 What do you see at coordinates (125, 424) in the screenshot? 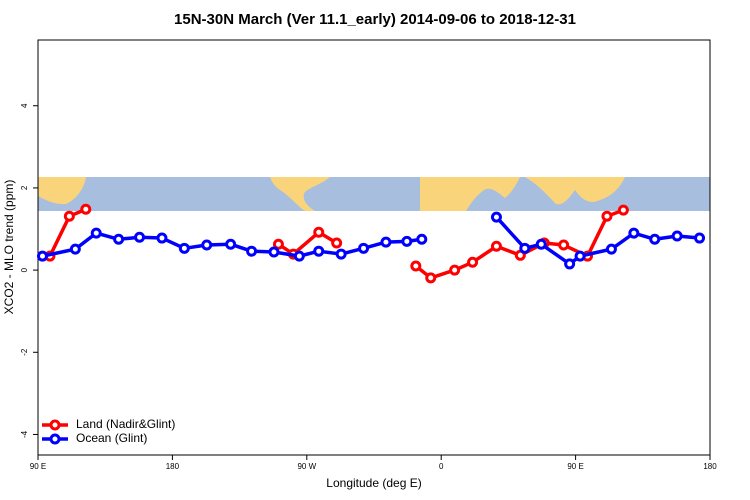
I see `legend-label: Land (Nadir&Glint)` at bounding box center [125, 424].